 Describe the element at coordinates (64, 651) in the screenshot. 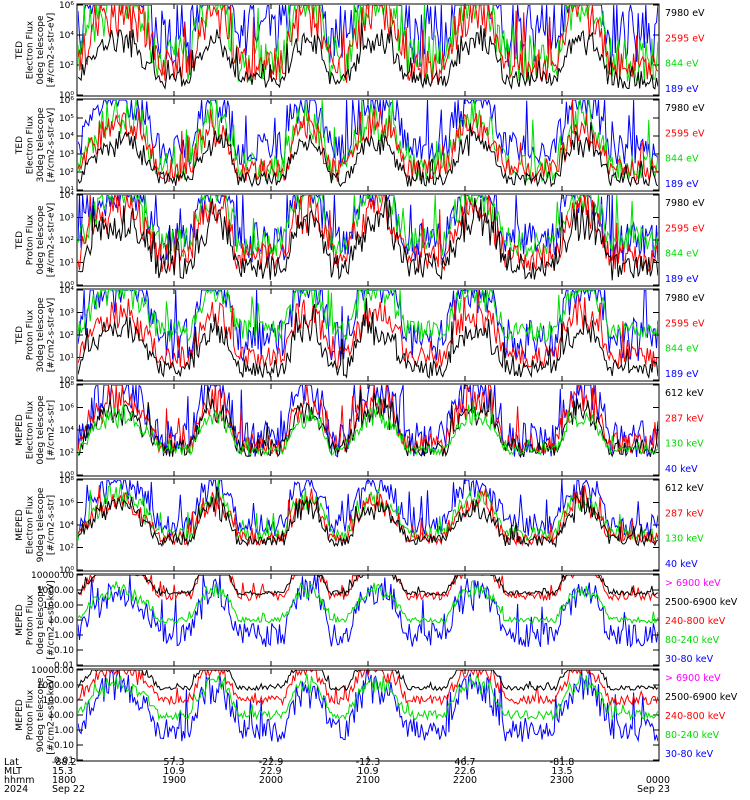

I see `y-tick-label: 0.10` at that location.